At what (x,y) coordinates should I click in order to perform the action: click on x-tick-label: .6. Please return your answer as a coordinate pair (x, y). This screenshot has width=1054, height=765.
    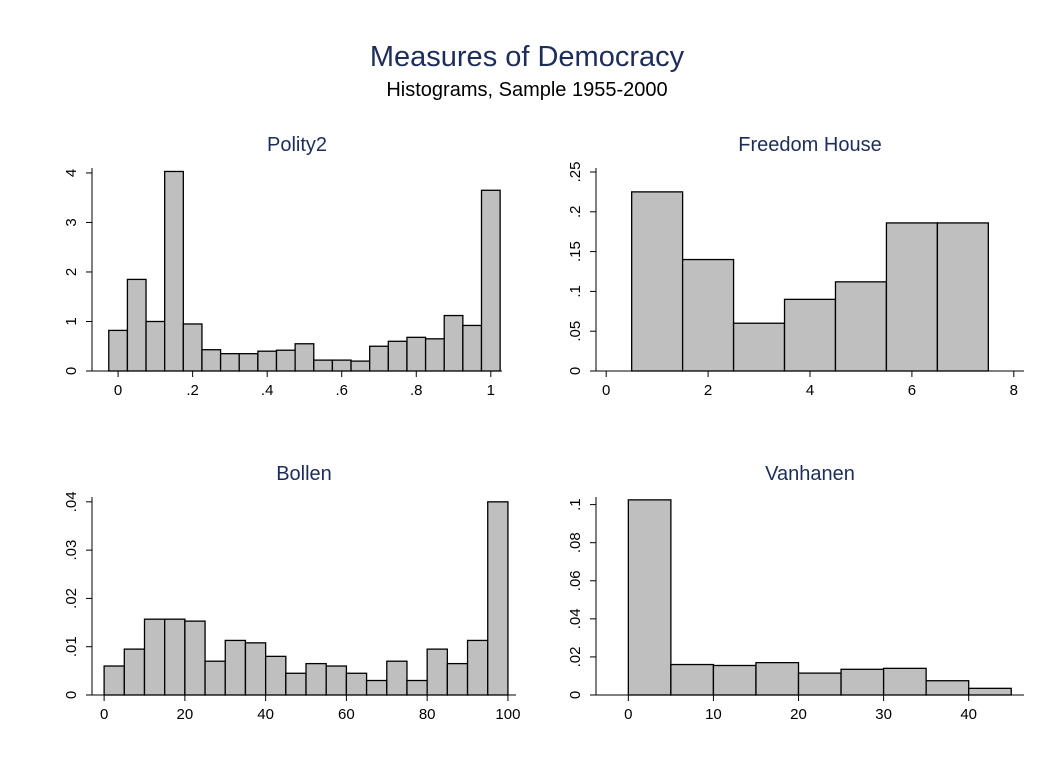
    Looking at the image, I should click on (341, 390).